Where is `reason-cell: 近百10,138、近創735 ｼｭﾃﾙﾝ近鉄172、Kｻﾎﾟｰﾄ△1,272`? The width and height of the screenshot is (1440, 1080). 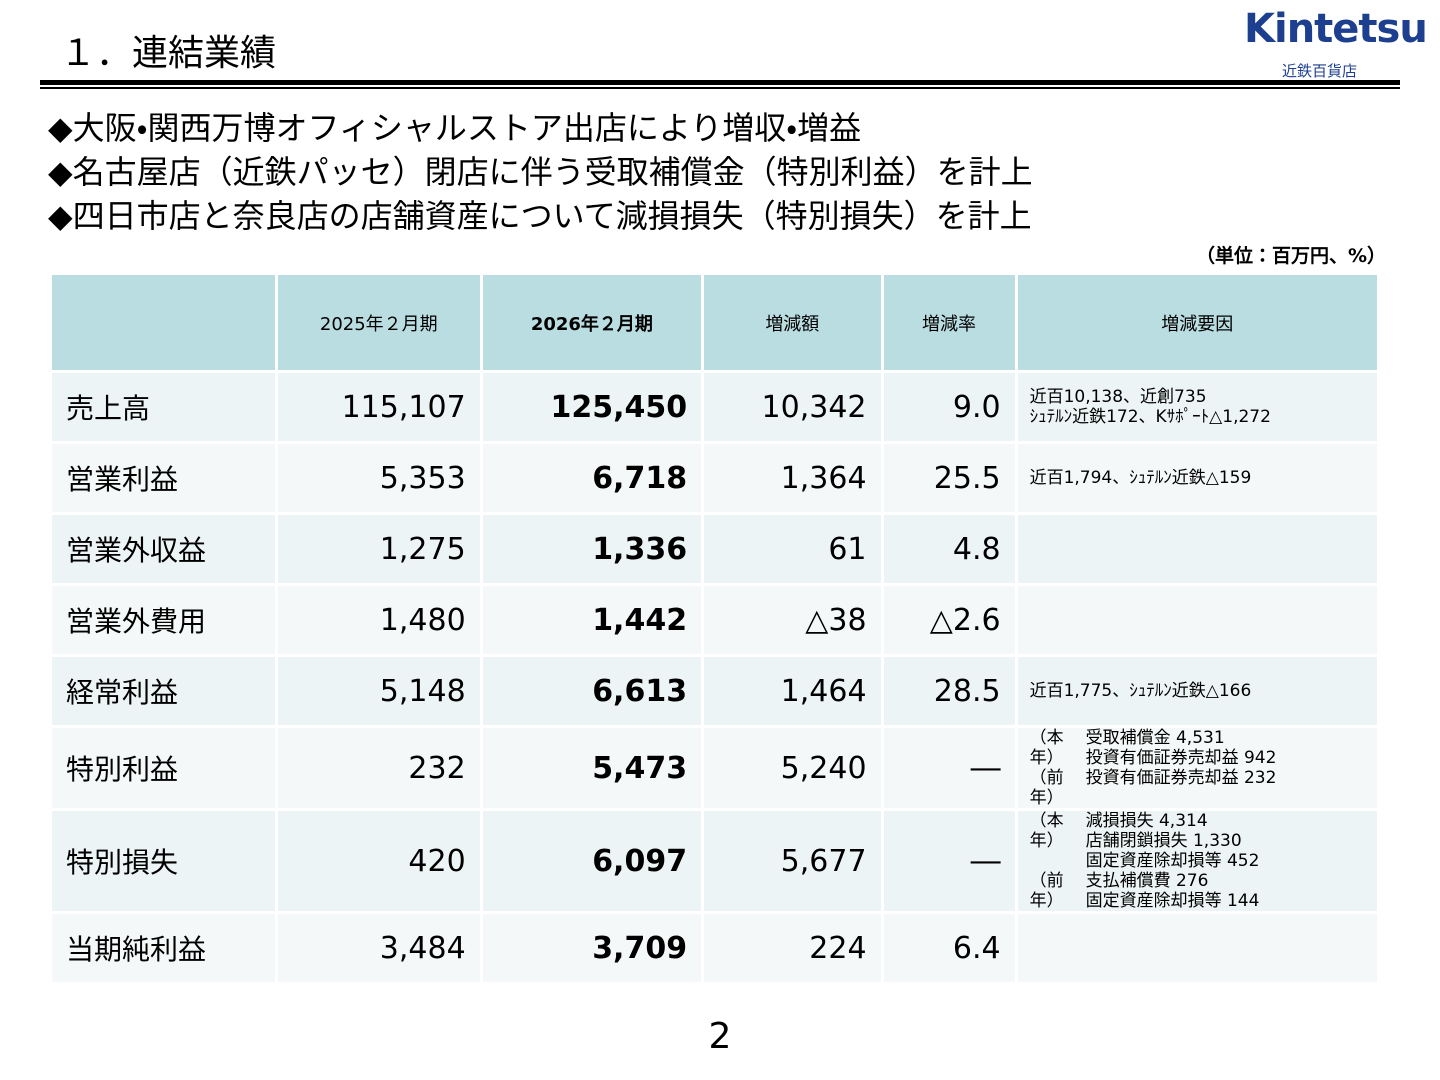 reason-cell: 近百10,138、近創735 ｼｭﾃﾙﾝ近鉄172、Kｻﾎﾟｰﾄ△1,272 is located at coordinates (1197, 407).